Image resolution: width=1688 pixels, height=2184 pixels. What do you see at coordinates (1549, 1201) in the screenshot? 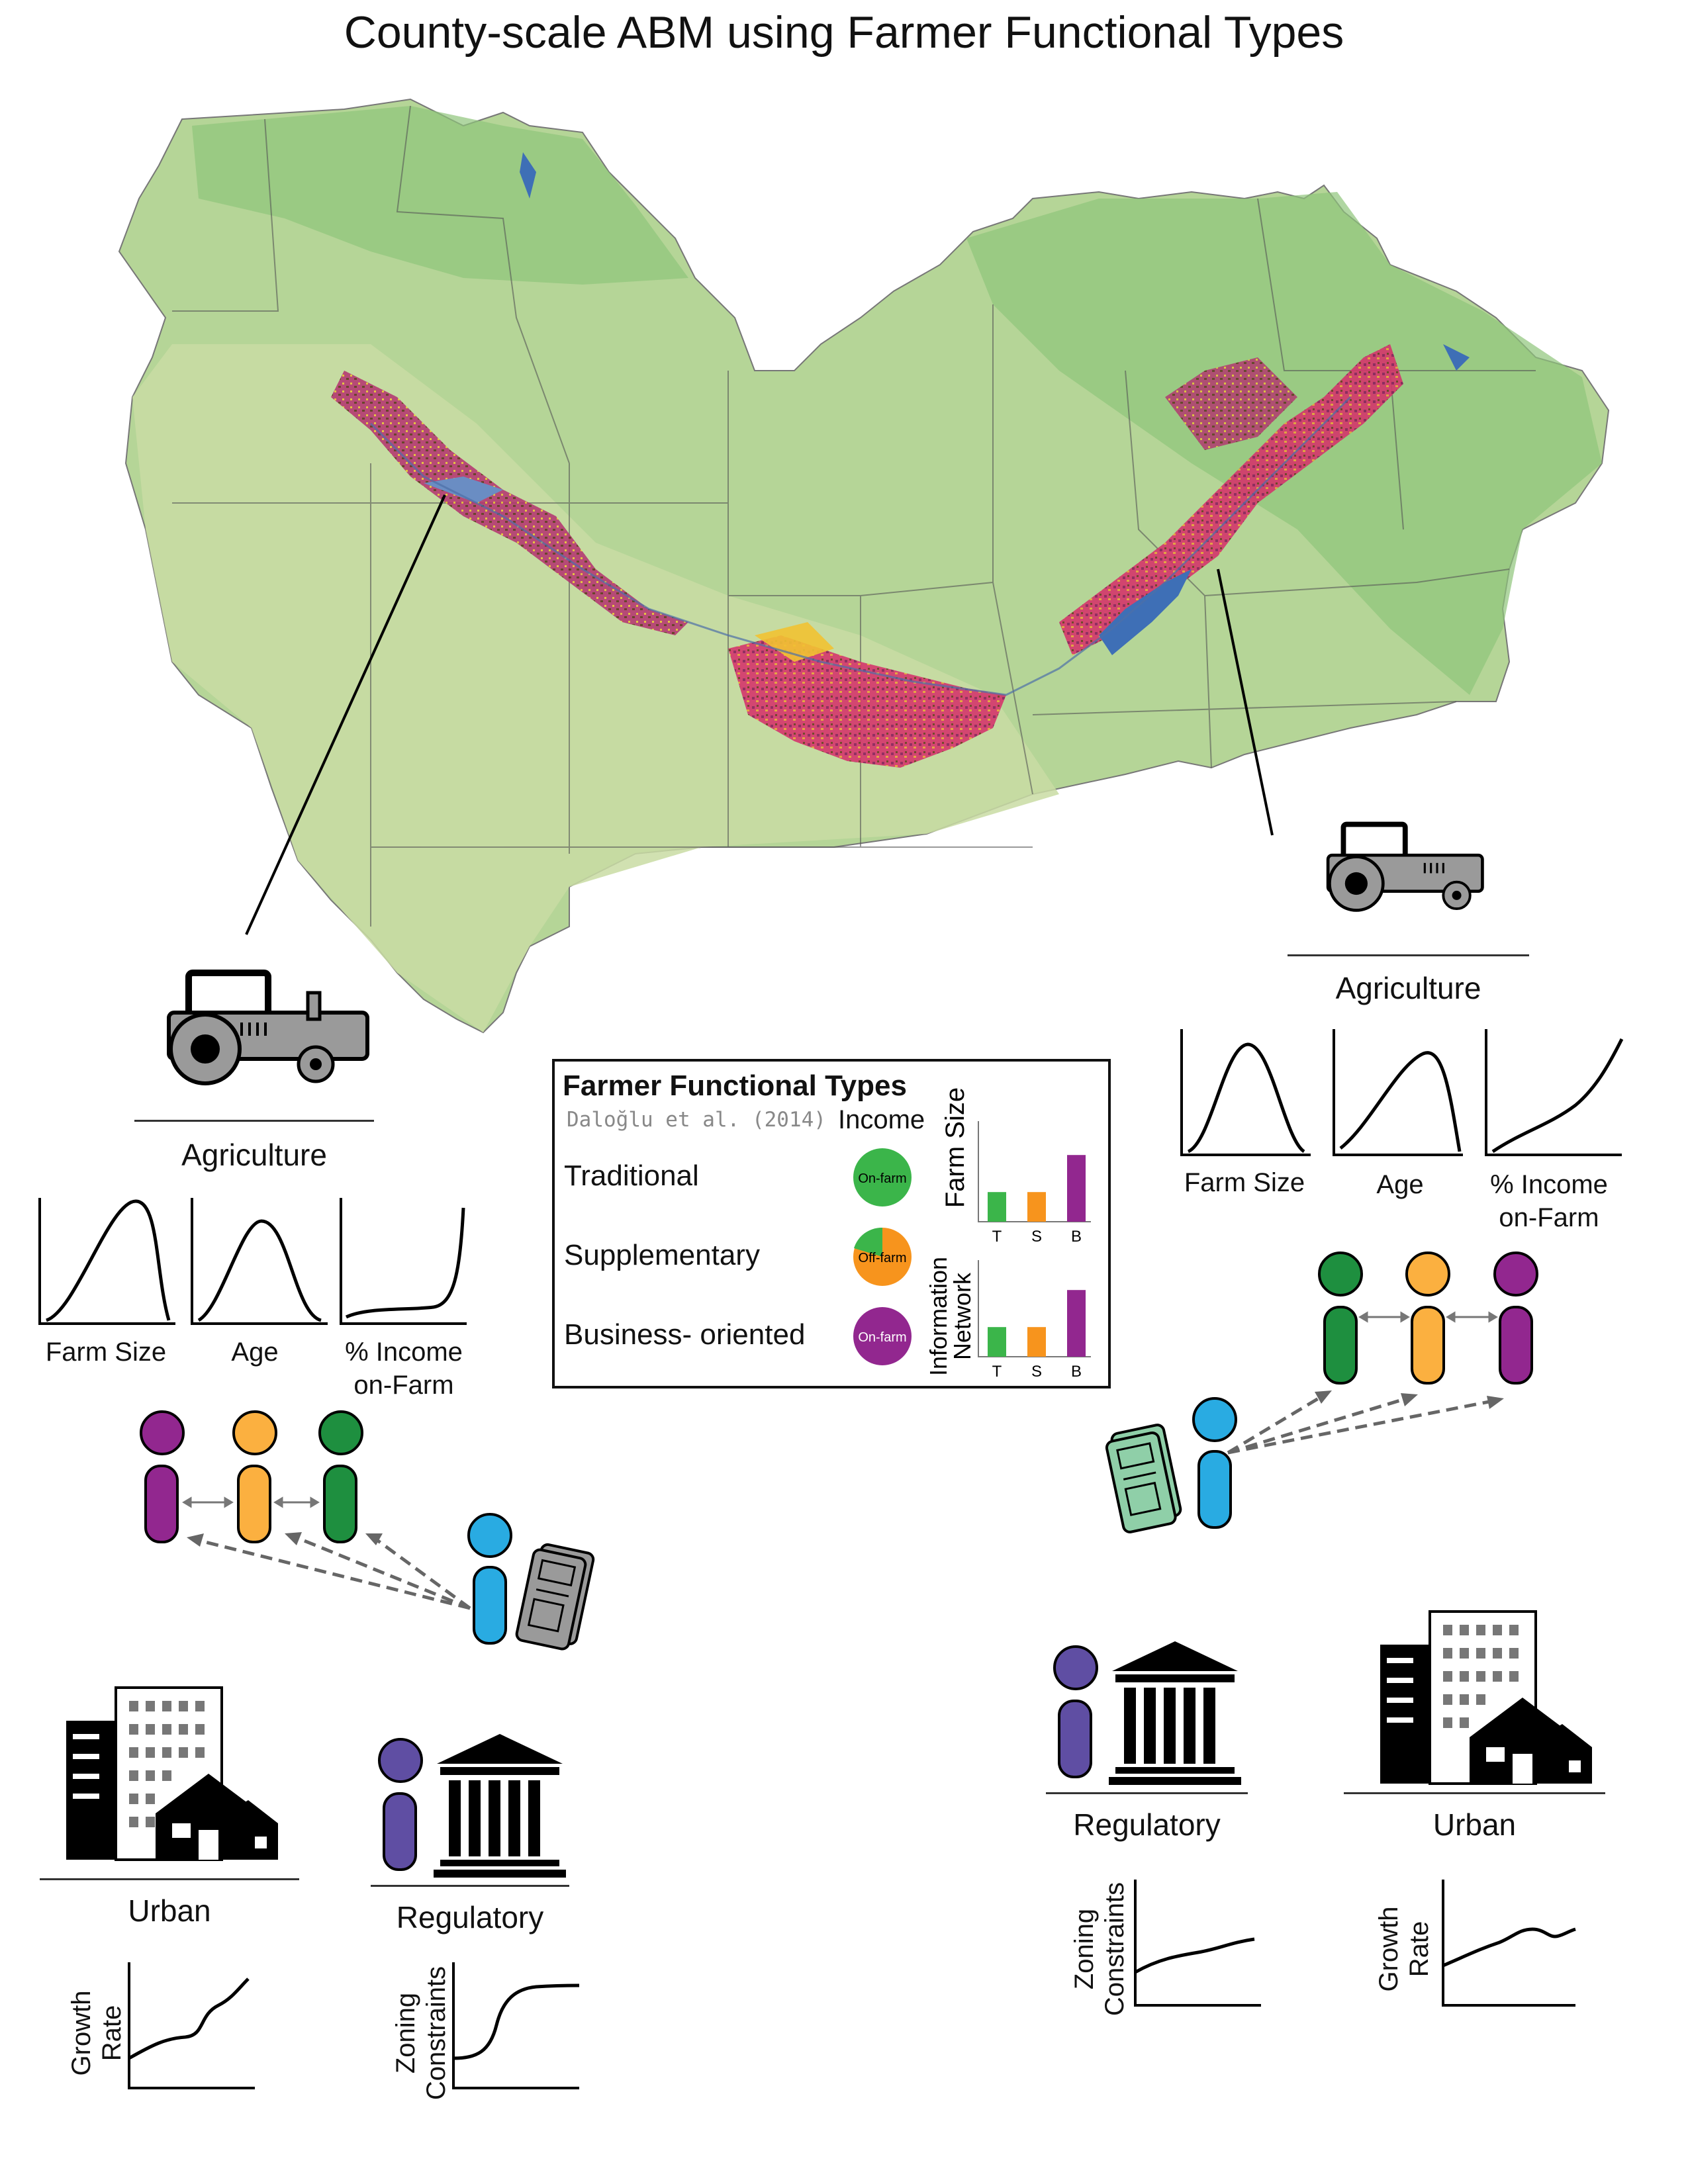
I see `right-plot-label-income: % Income on-Farm` at bounding box center [1549, 1201].